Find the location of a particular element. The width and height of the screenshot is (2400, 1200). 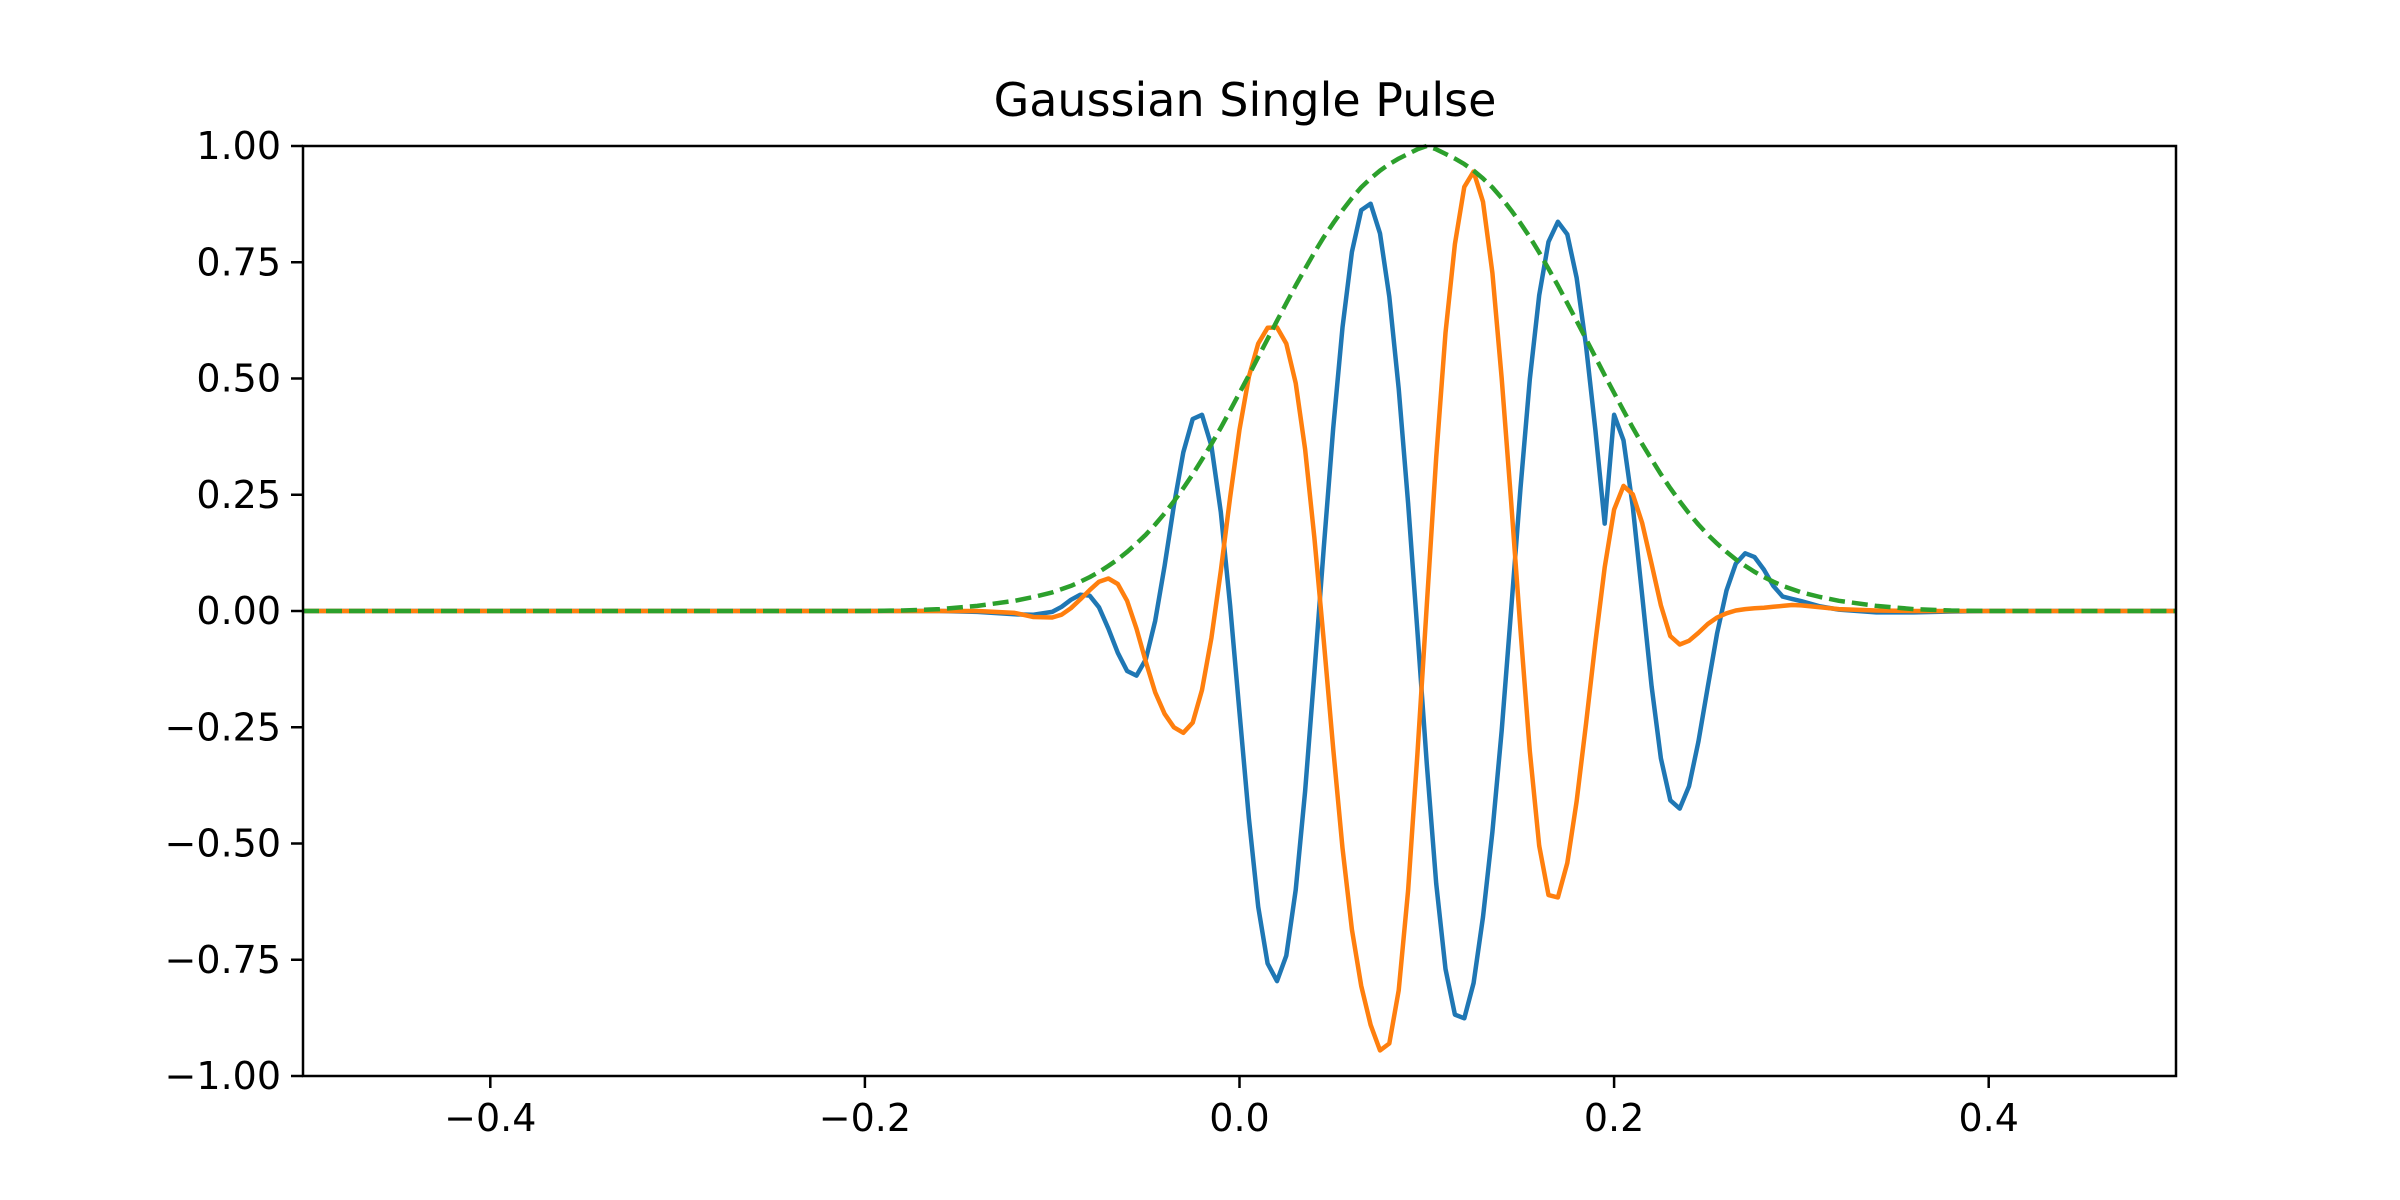

y-tick-label: 0.00 is located at coordinates (238, 611).